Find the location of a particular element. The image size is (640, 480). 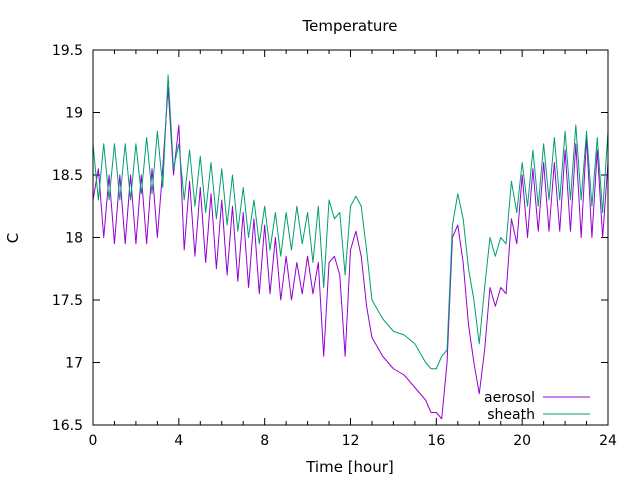

y-tick-label: 19.5 is located at coordinates (67, 51).